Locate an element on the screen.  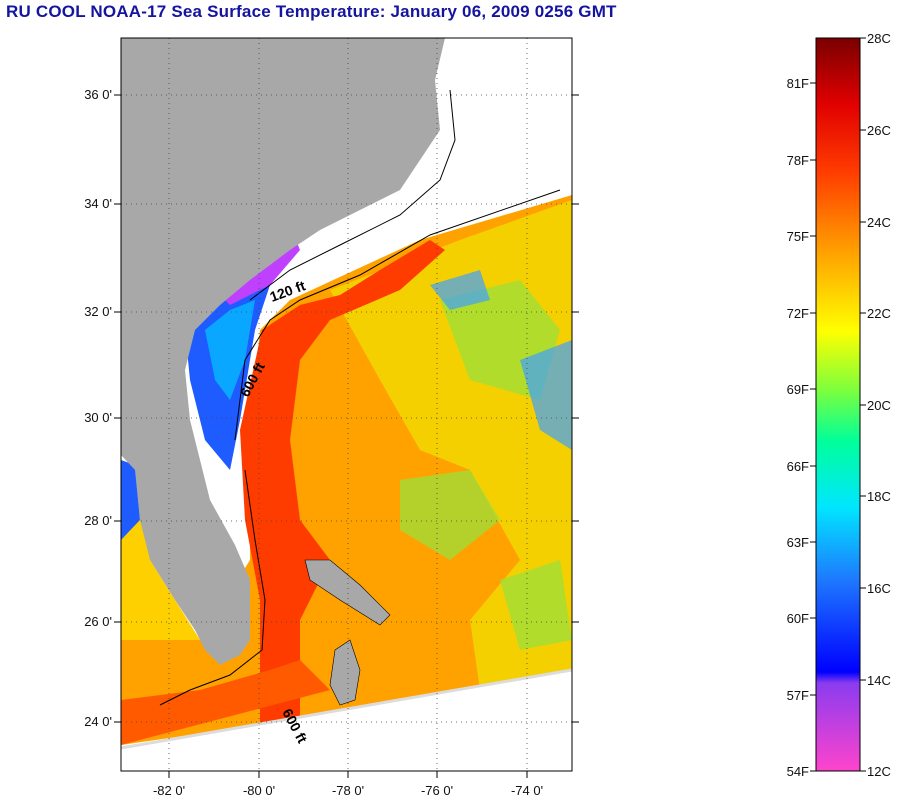
no-data-band is located at coordinates (346, 720).